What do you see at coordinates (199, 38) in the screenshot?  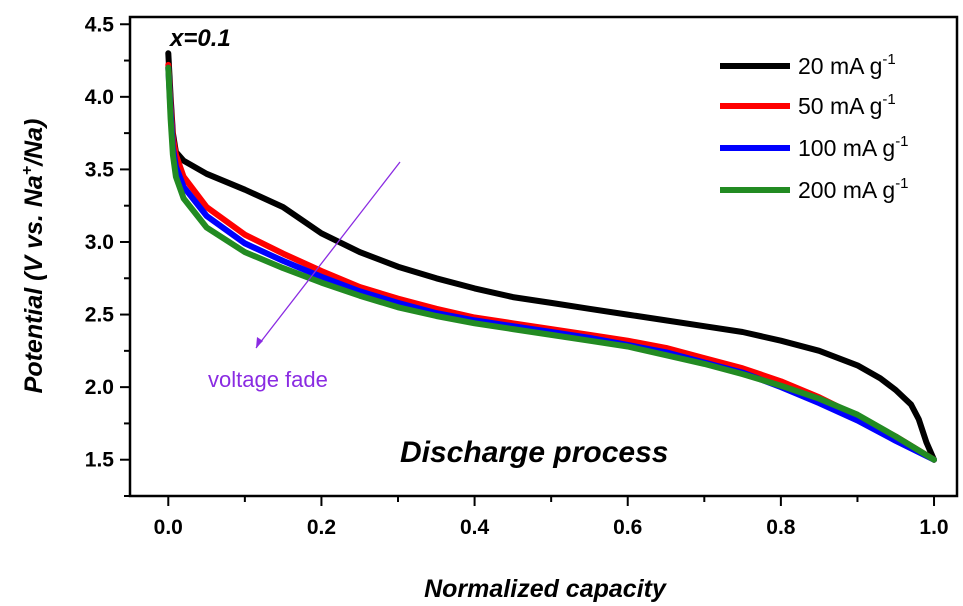 I see `composition-annotation: x=0.1` at bounding box center [199, 38].